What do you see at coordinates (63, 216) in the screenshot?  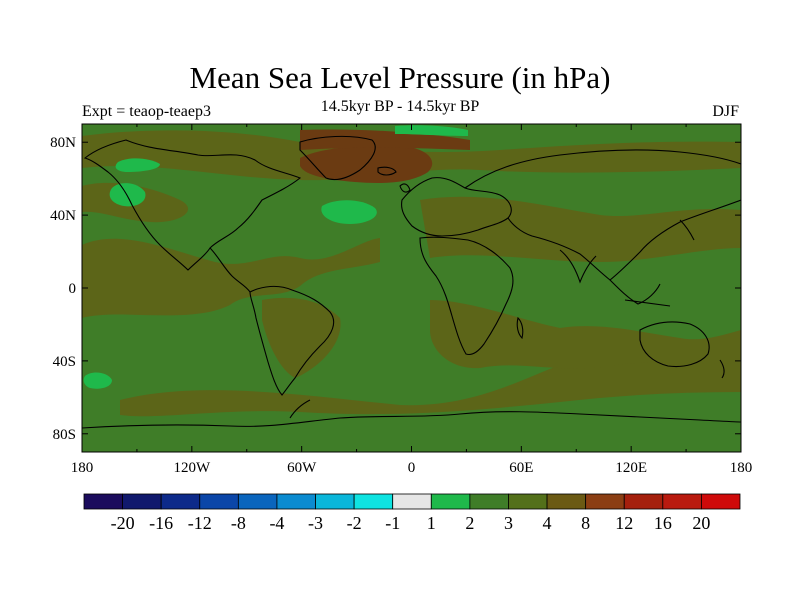 I see `lat-tick-label: 40N` at bounding box center [63, 216].